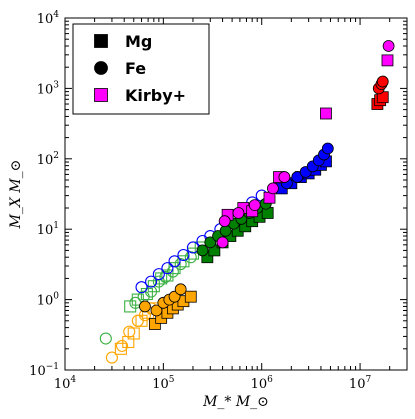 Image resolution: width=415 pixels, height=419 pixels. I want to click on y-tick-label: 10¹, so click(48, 229).